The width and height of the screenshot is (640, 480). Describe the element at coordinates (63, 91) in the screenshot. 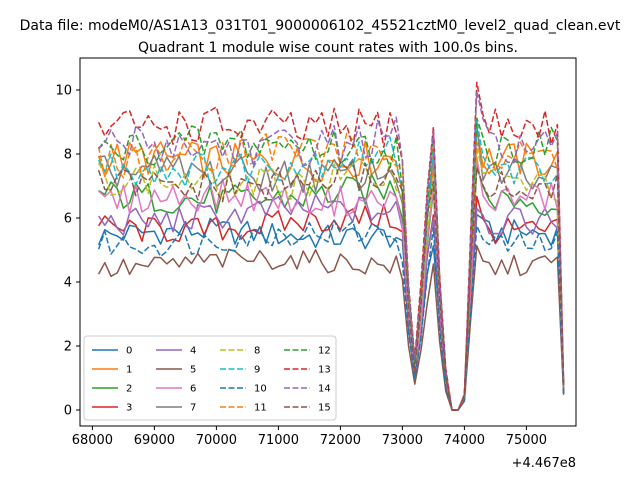

I see `y-tick-label: 10` at that location.